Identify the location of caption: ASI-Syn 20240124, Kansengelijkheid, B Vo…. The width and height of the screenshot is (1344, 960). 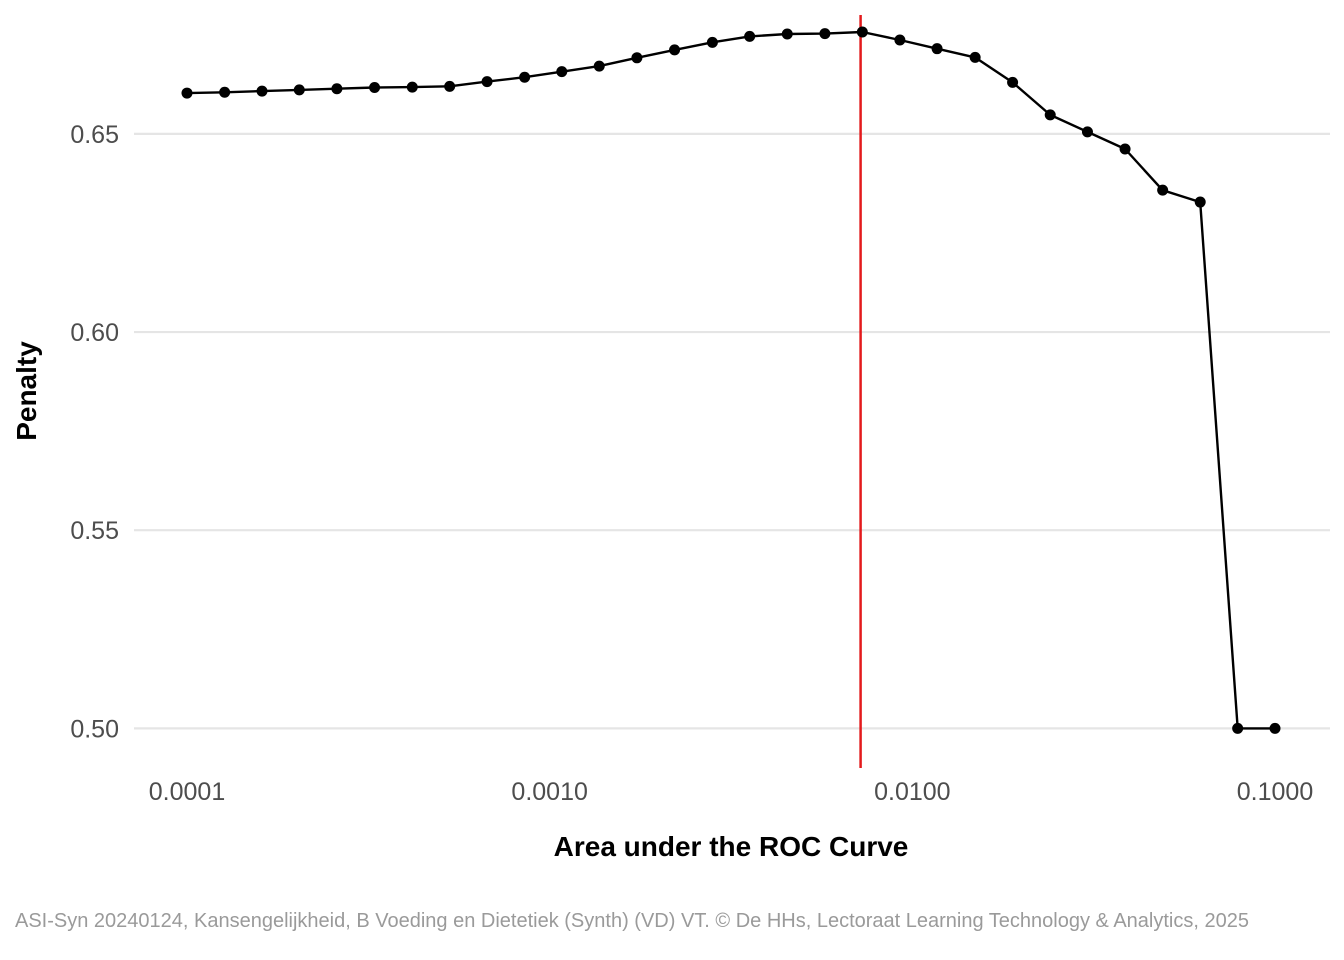
(632, 921).